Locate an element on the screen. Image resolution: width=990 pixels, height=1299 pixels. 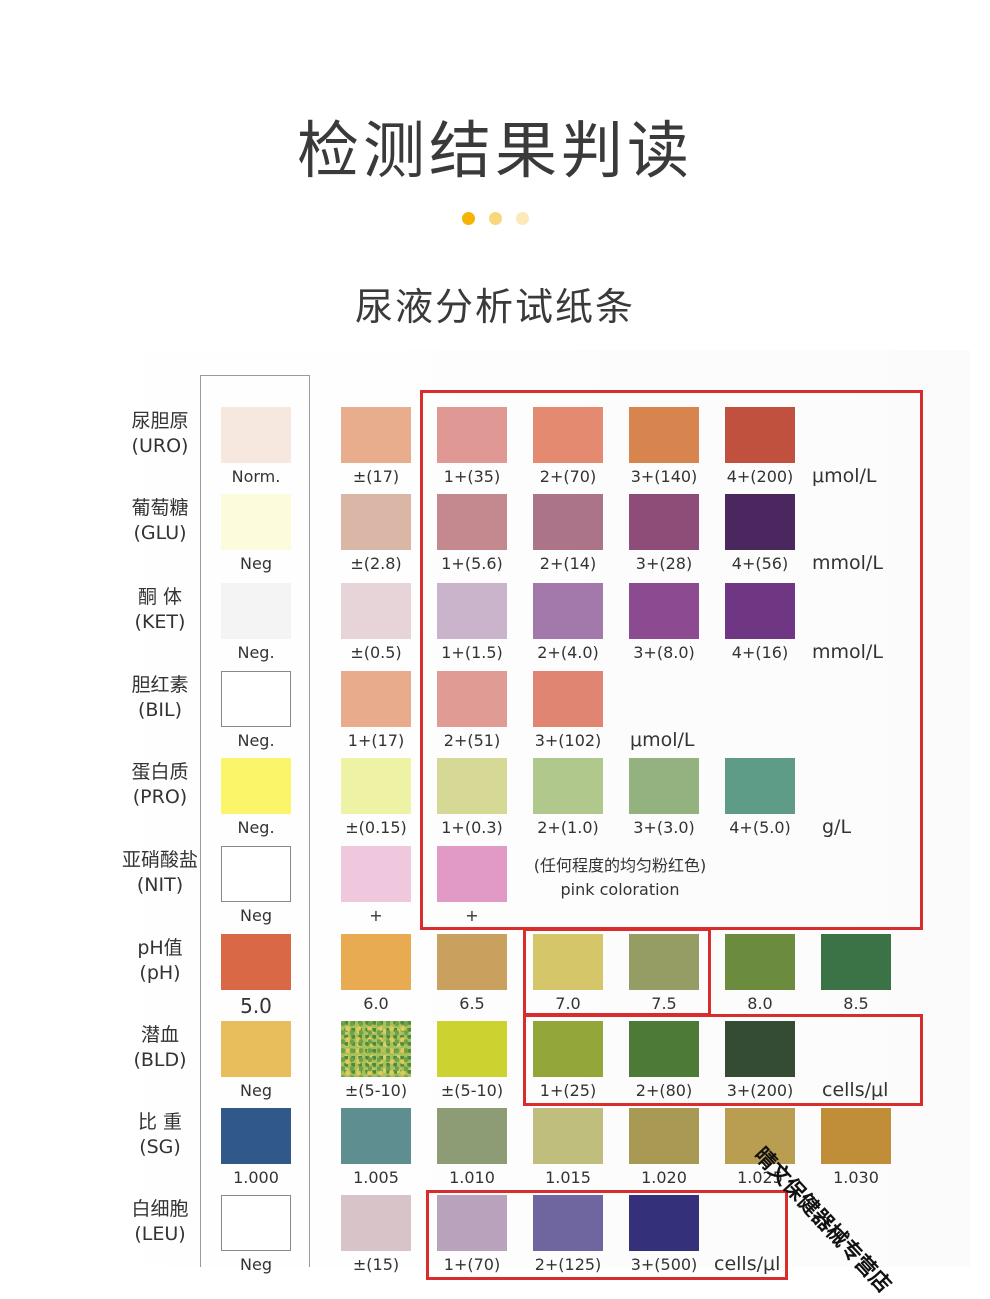
swatch-label: 7.5 is located at coordinates (664, 1003).